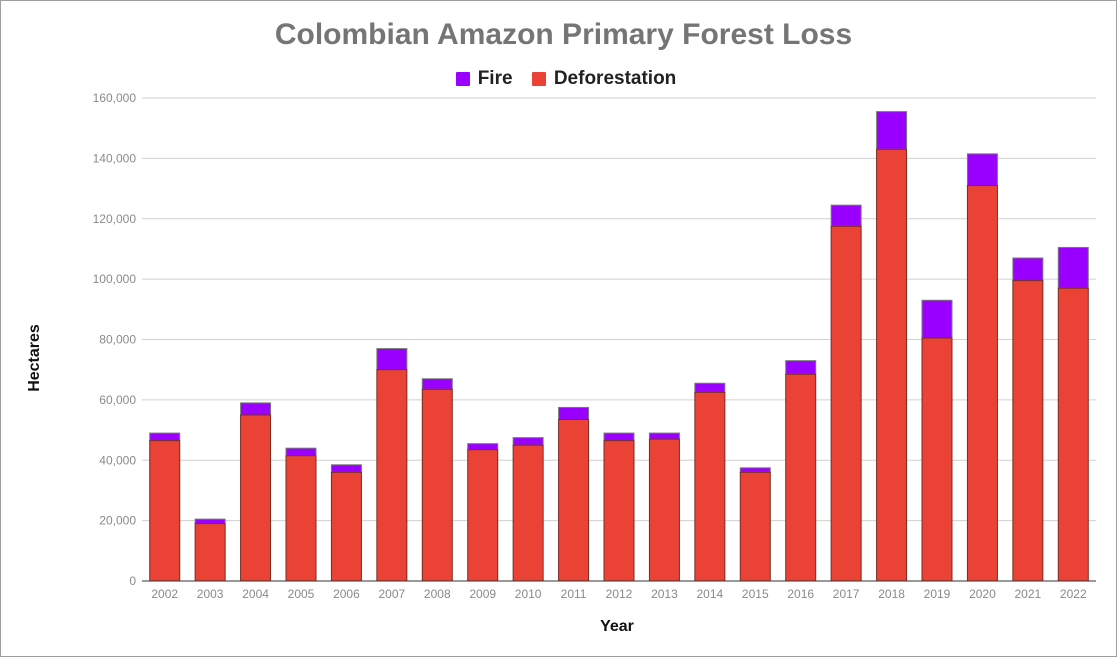 This screenshot has height=657, width=1117. What do you see at coordinates (437, 594) in the screenshot?
I see `x-tick-label: 2008` at bounding box center [437, 594].